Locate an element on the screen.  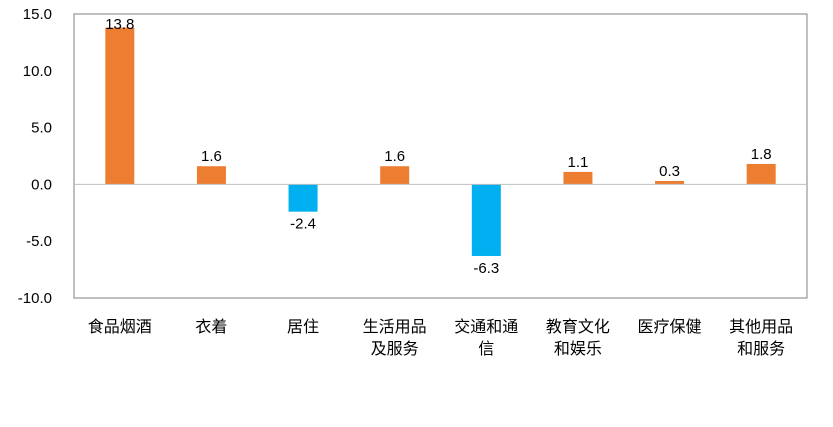
x-tick-label: 教育文化 is located at coordinates (578, 326).